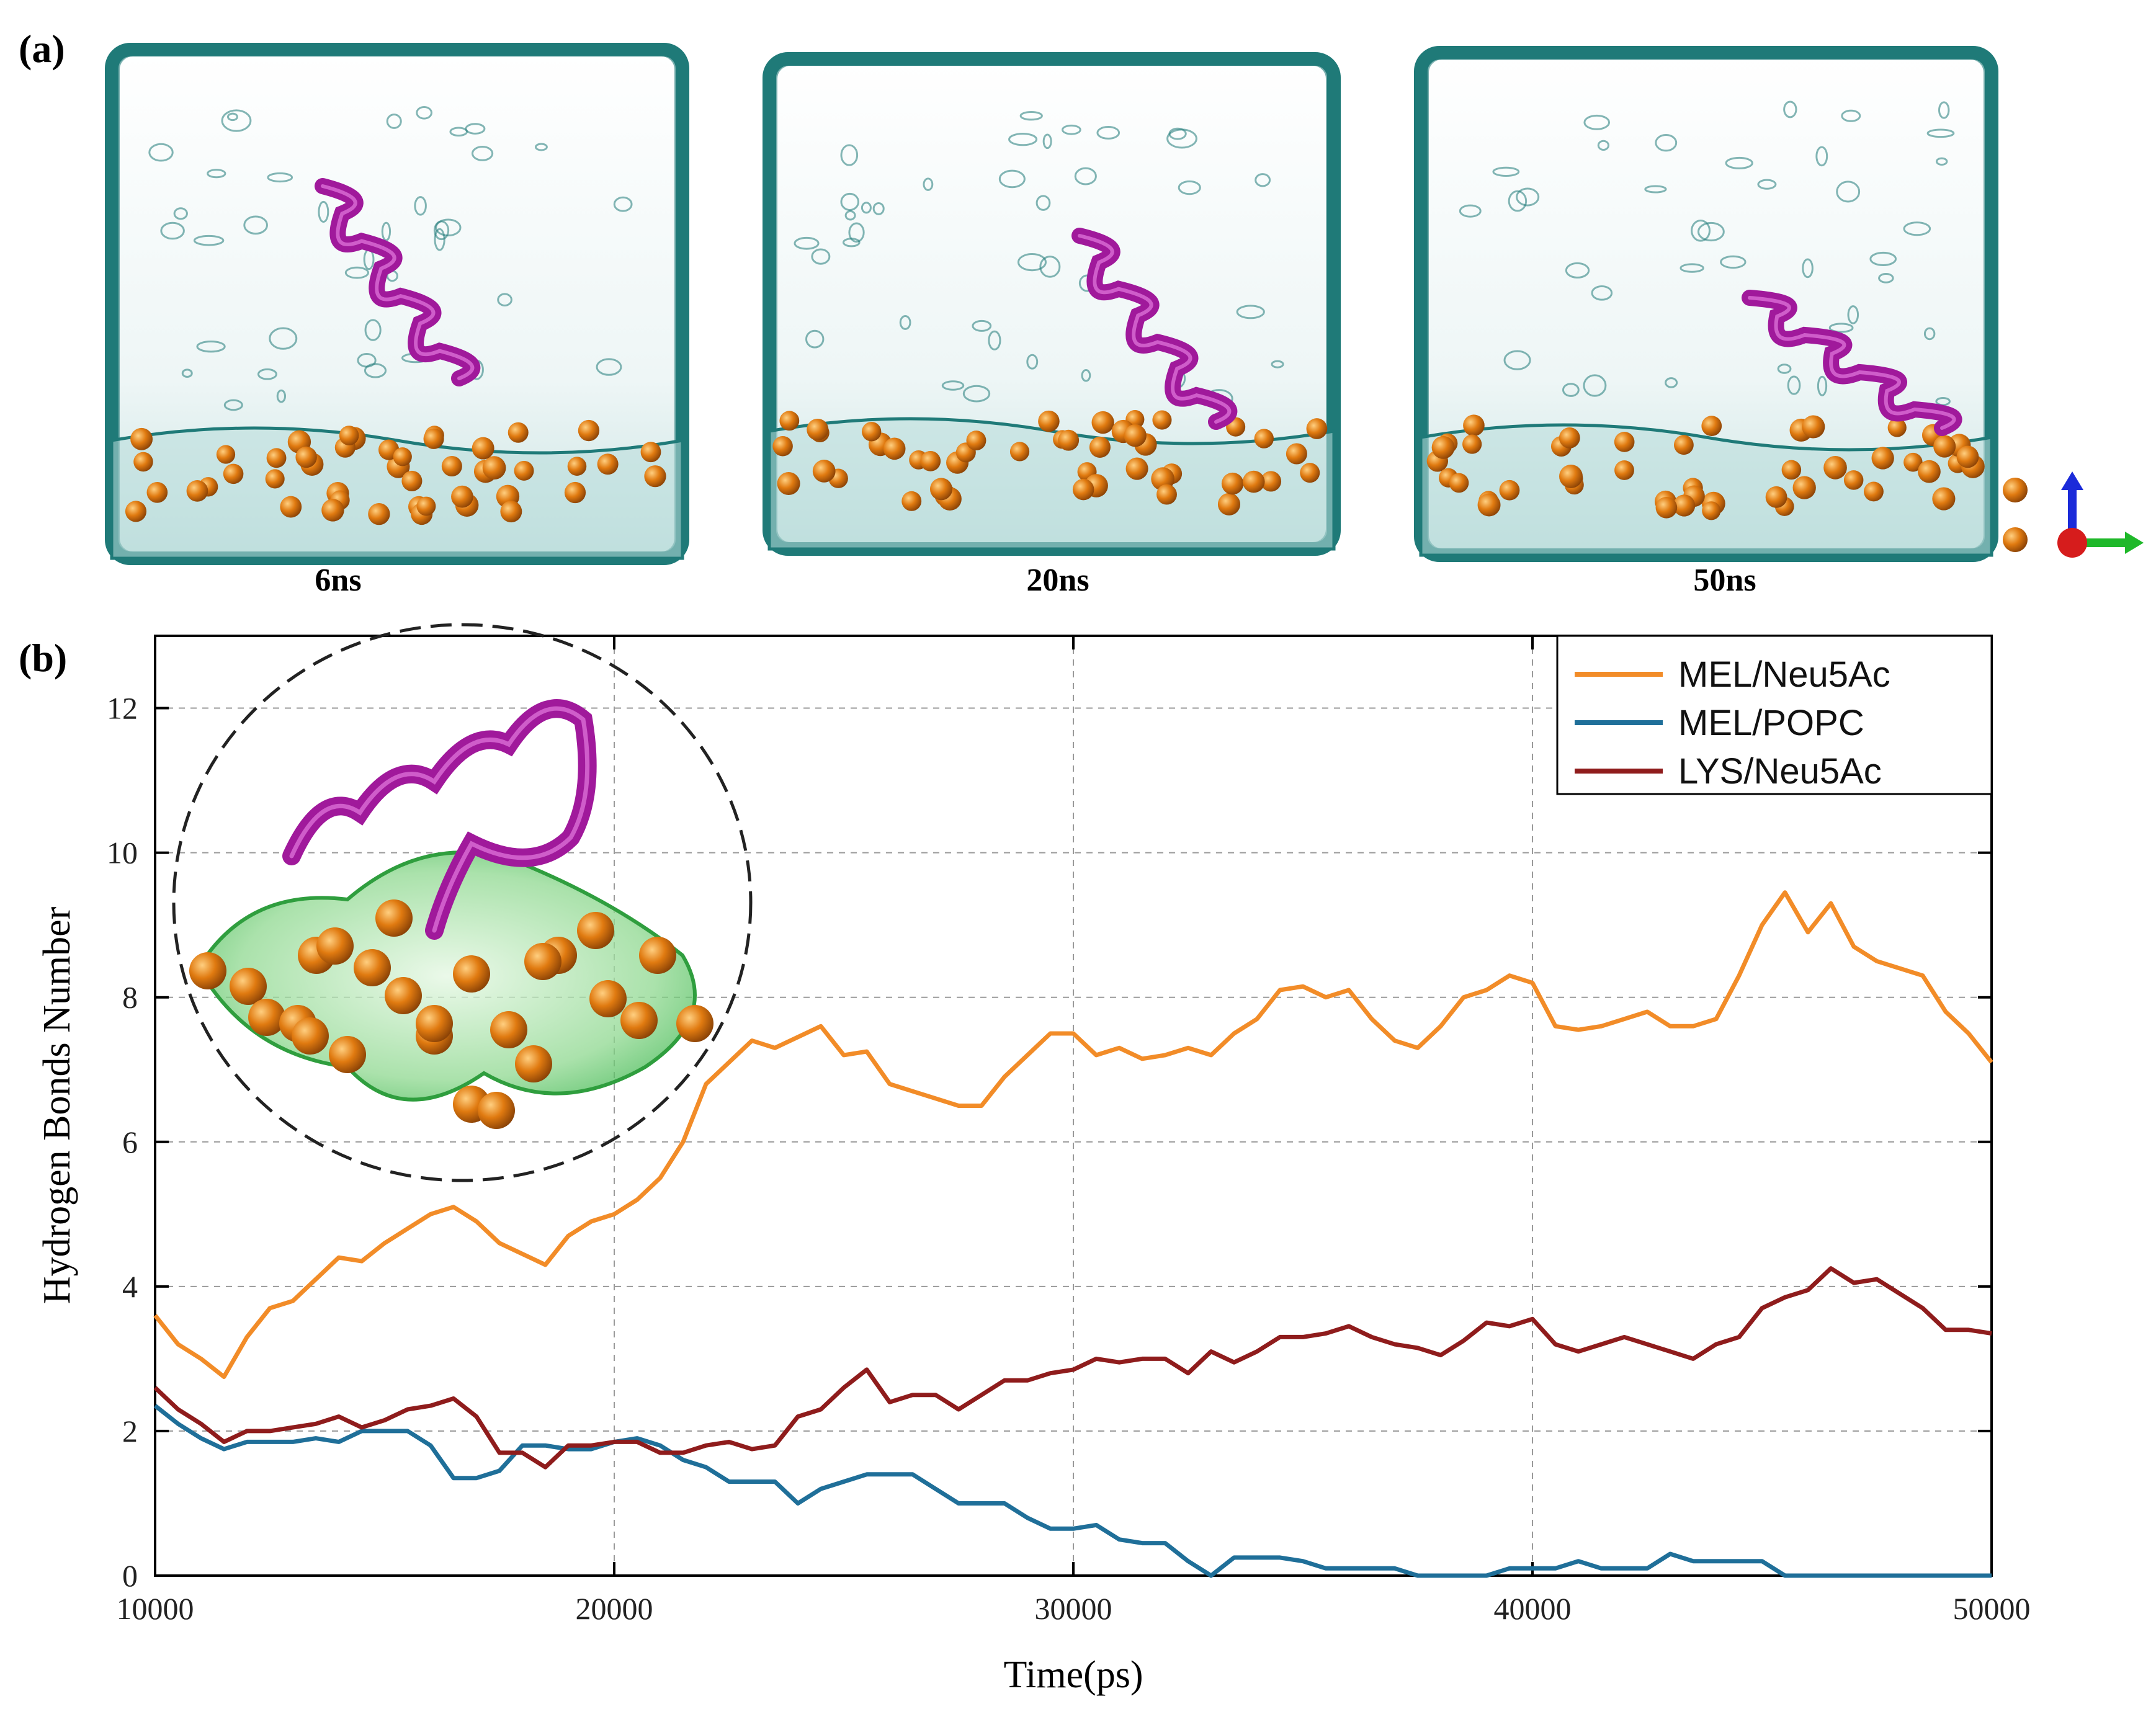 The width and height of the screenshot is (2156, 1709). I want to click on y-tick-label: 0, so click(130, 1575).